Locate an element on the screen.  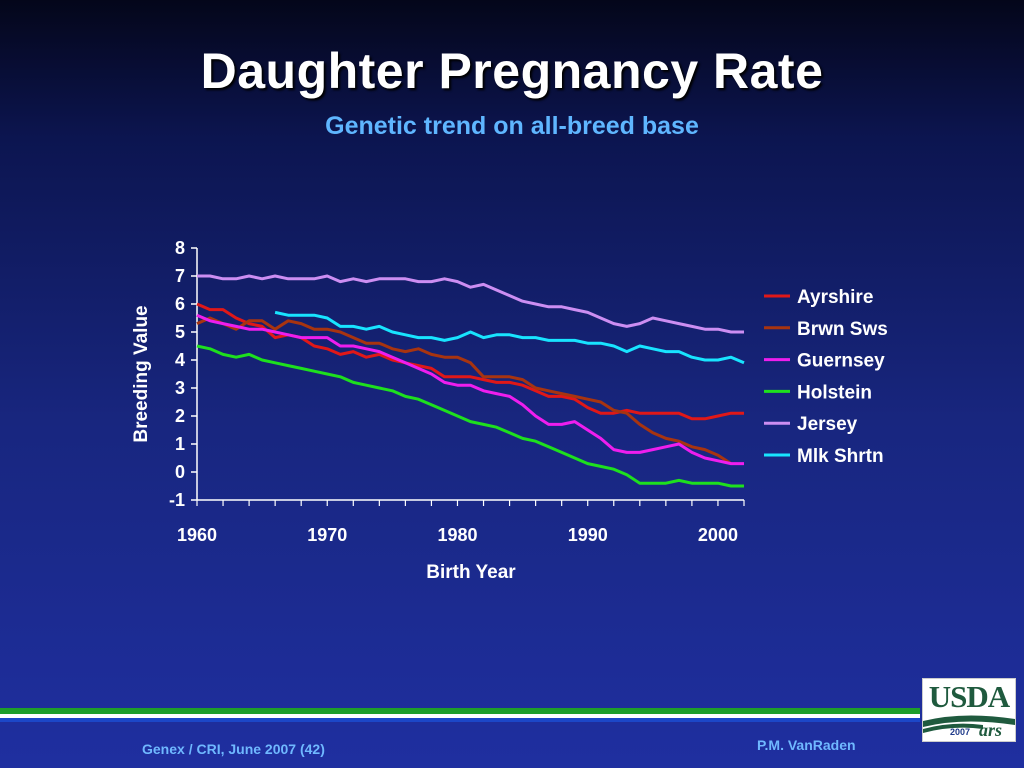
y-tick-label: 1 is located at coordinates (180, 444).